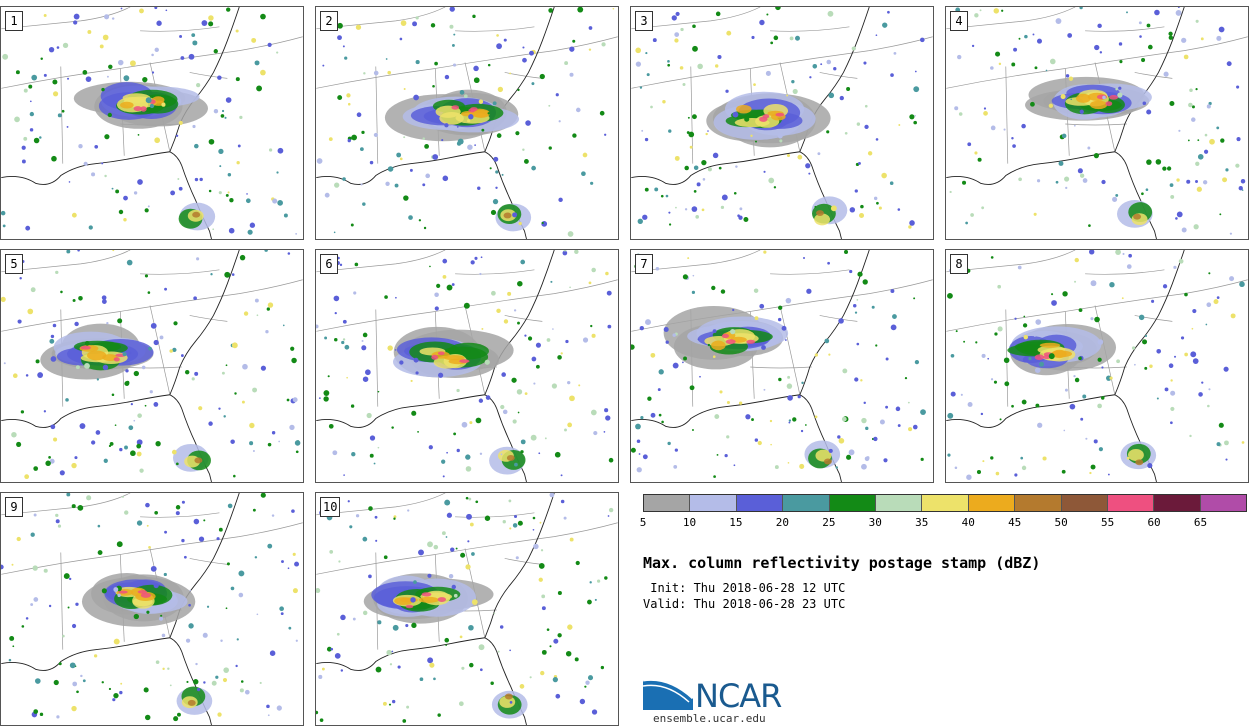  I want to click on ncar-swoosh-icon, so click(669, 693).